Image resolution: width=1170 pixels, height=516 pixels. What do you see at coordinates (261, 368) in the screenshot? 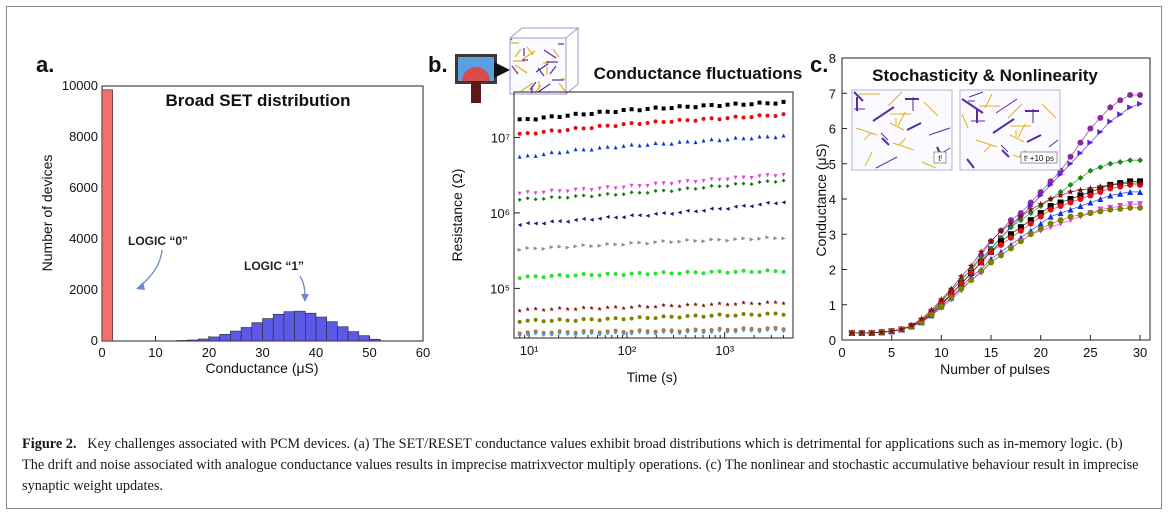
I see `panel-a-xlabel: Conductance (μS)` at bounding box center [261, 368].